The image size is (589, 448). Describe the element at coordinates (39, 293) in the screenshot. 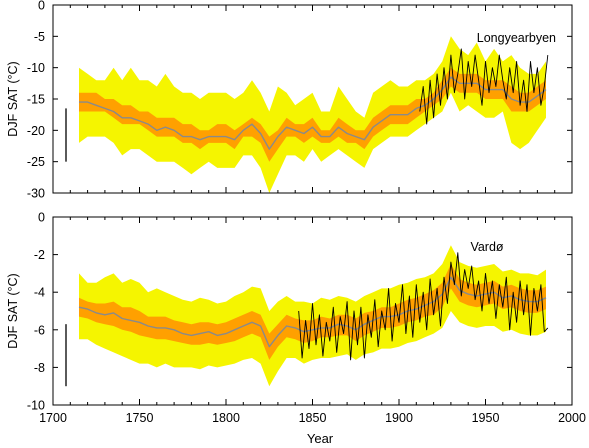

I see `y-tick-label: -4` at that location.